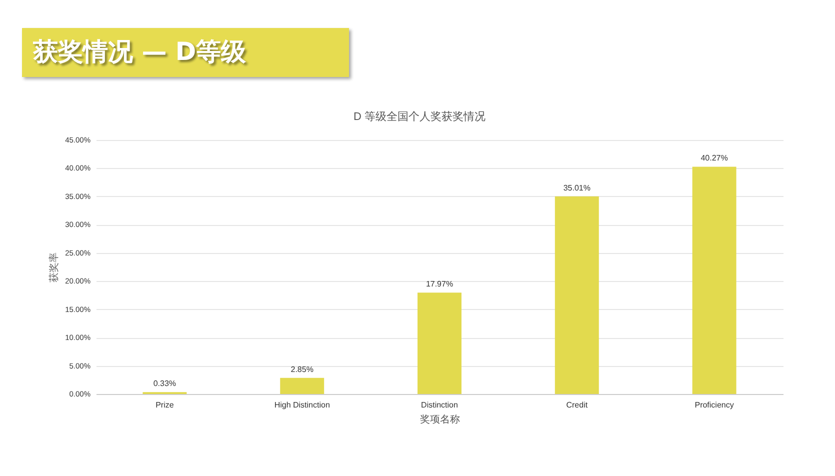  Describe the element at coordinates (714, 158) in the screenshot. I see `data-label: 40.27%` at that location.